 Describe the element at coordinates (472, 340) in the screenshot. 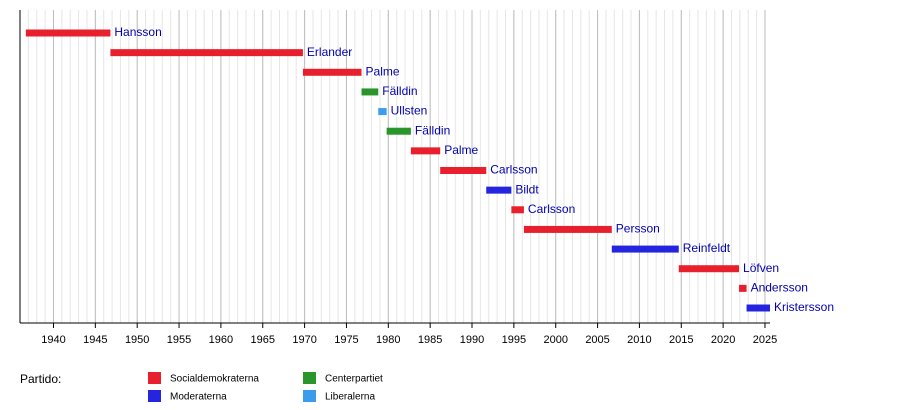

I see `x-tick-label: 1990` at that location.